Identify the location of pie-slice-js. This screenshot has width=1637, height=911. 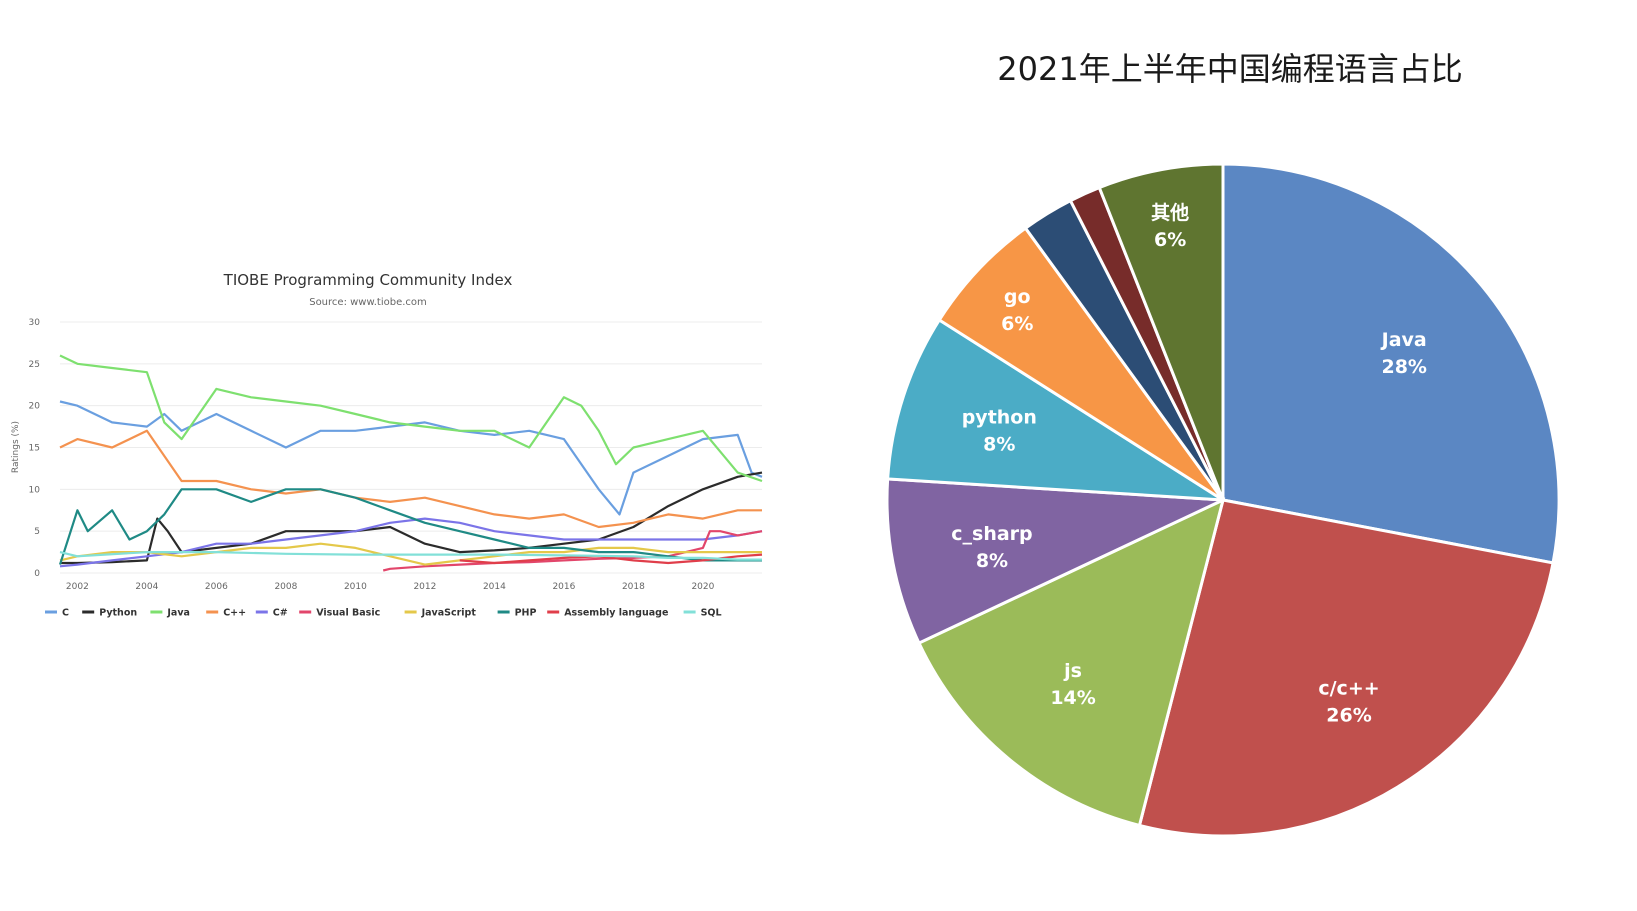
(1071, 662).